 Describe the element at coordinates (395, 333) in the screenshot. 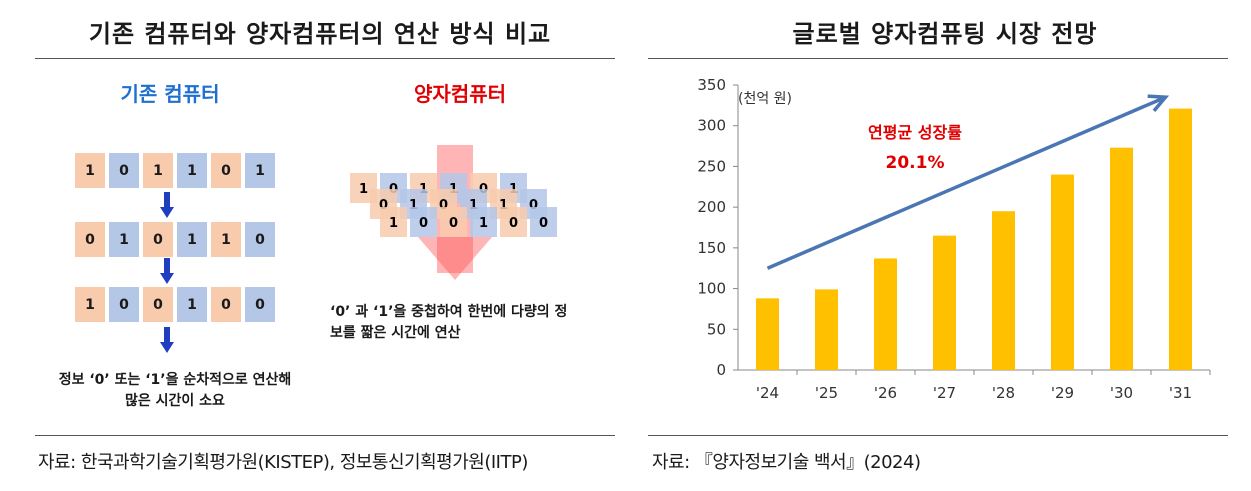

I see `quantum-caption-line-2: 보를 짧은 시간에 연산` at that location.